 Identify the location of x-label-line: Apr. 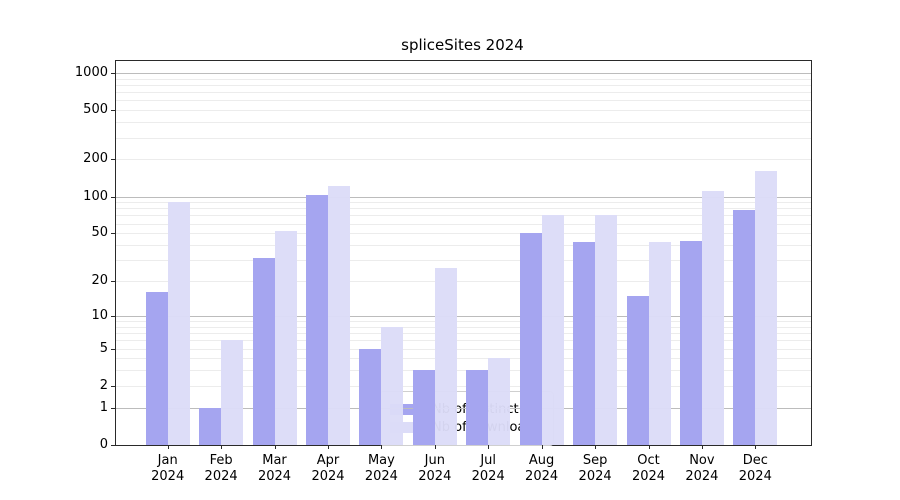
(328, 460).